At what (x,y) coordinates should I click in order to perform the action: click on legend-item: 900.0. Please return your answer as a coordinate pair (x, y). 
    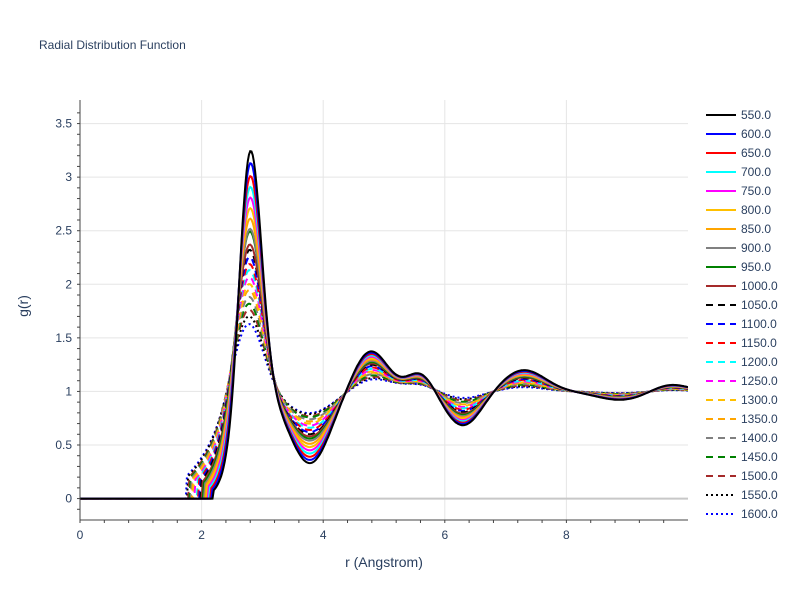
    Looking at the image, I should click on (738, 248).